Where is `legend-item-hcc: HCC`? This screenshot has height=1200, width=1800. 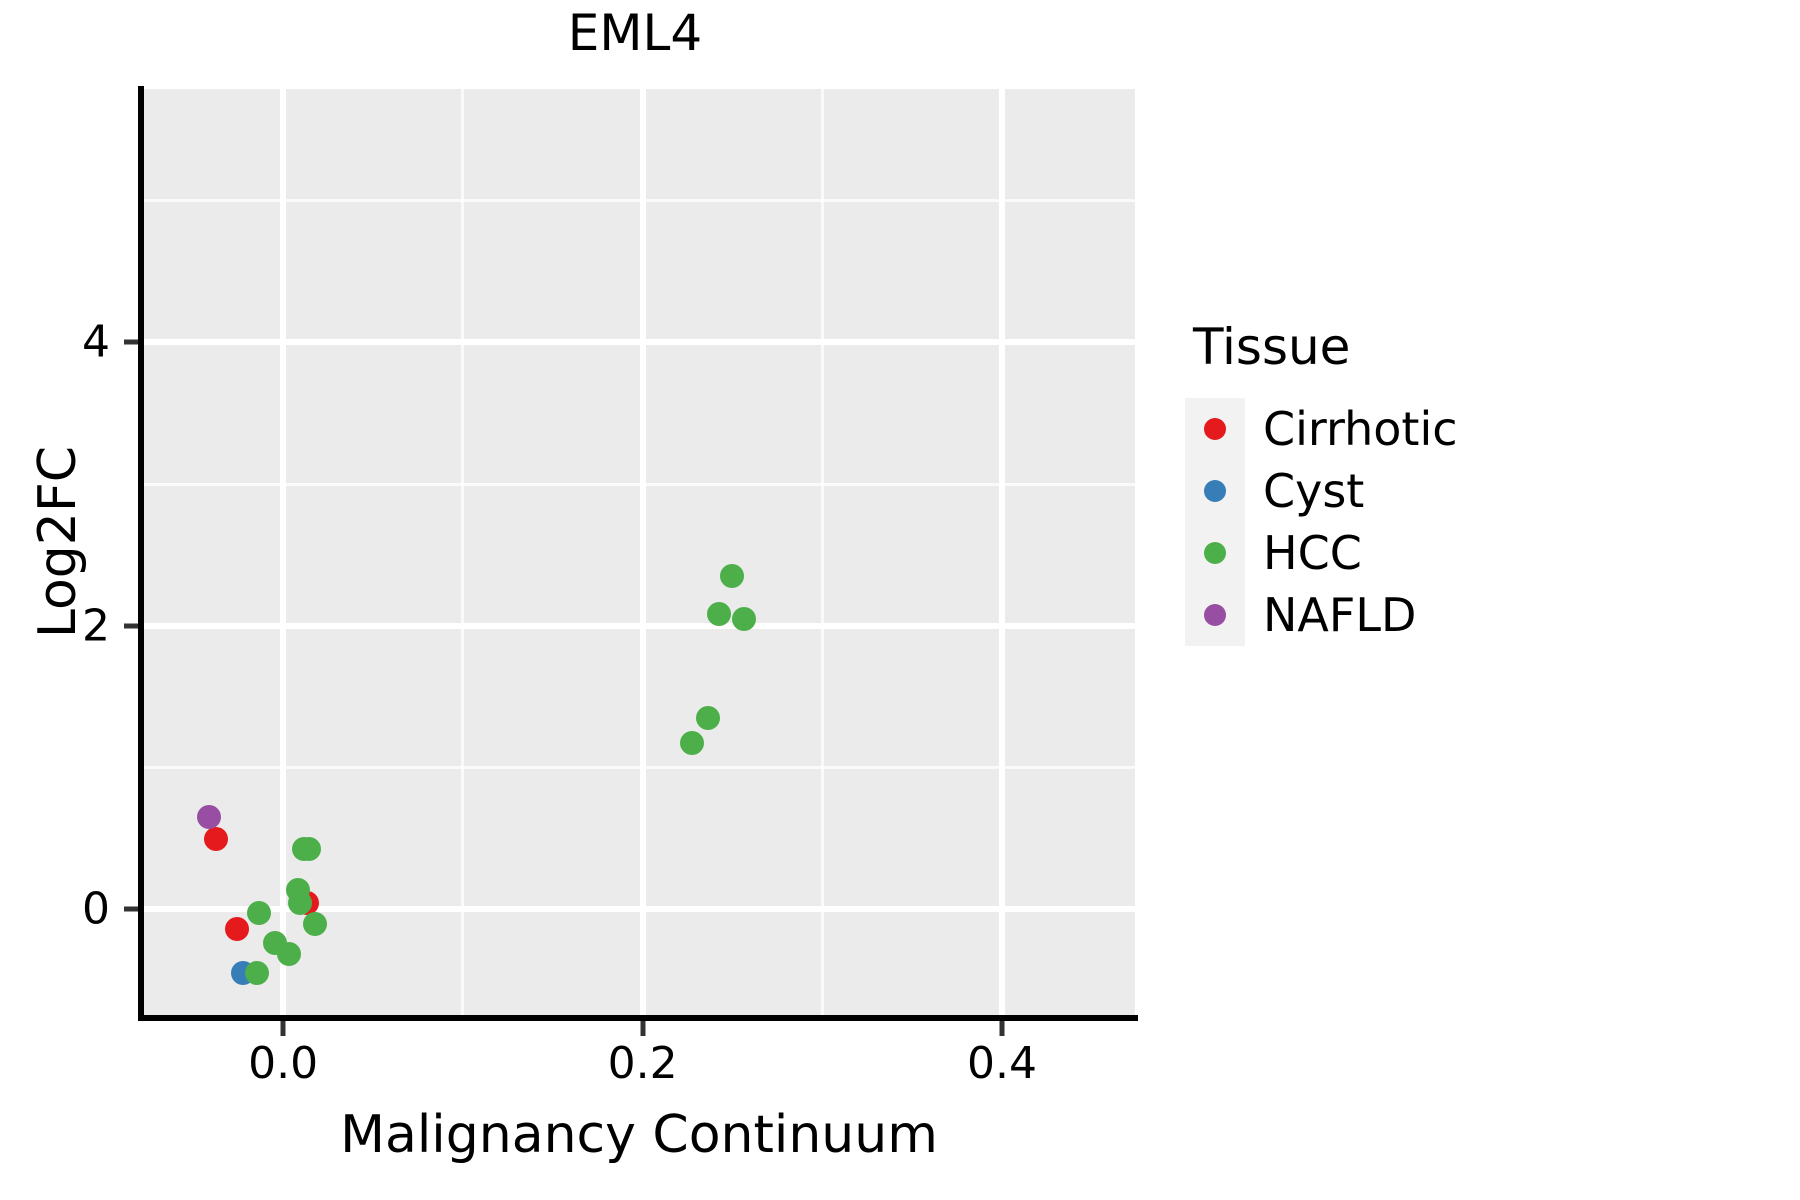 legend-item-hcc: HCC is located at coordinates (1395, 553).